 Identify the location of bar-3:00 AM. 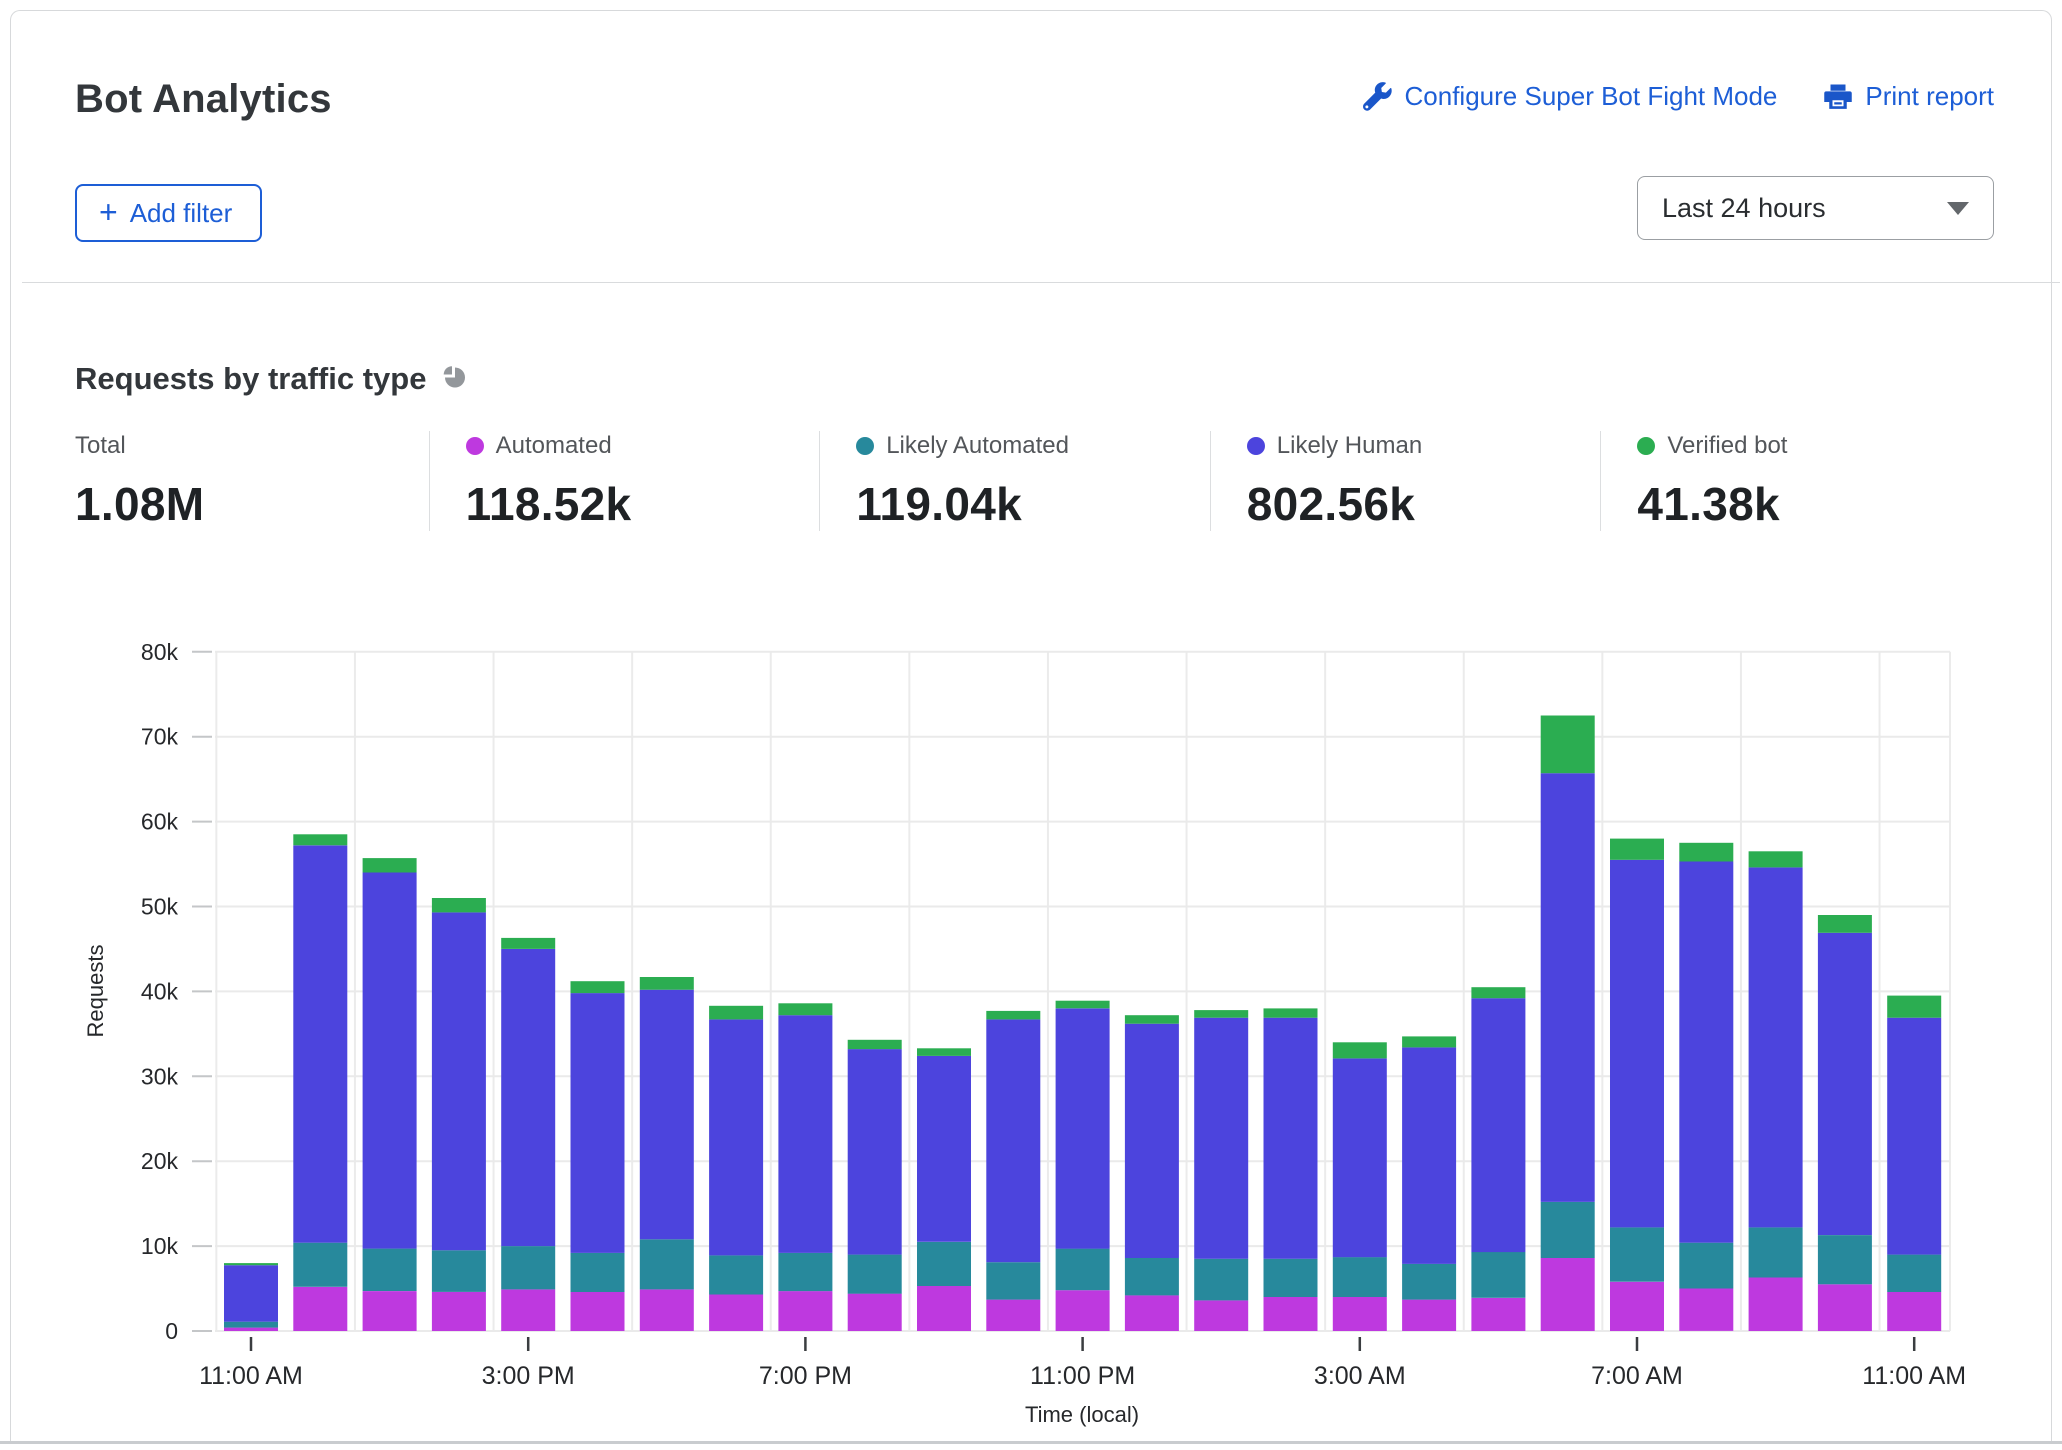
(1359, 1186).